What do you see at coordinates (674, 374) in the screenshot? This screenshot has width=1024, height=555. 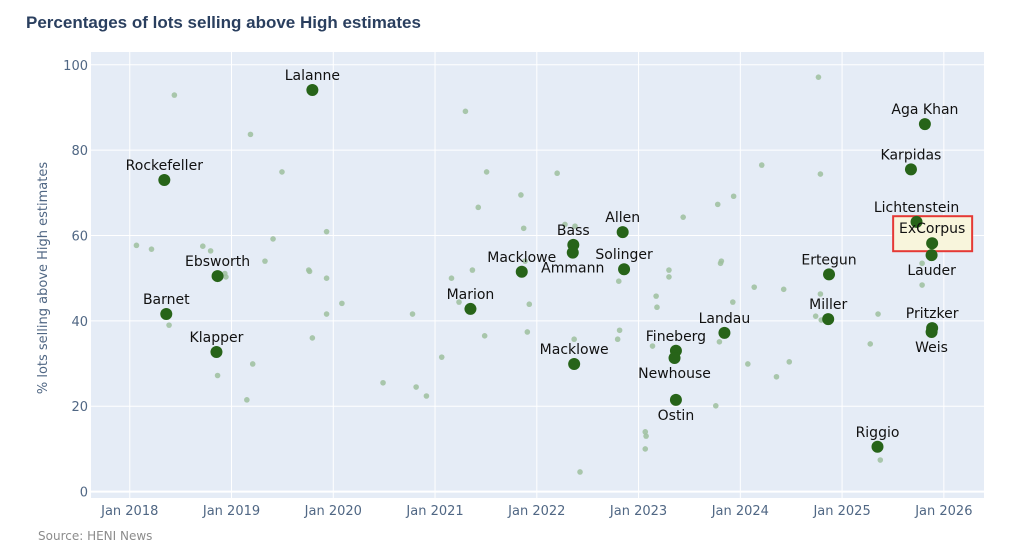 I see `point-label: Newhouse` at bounding box center [674, 374].